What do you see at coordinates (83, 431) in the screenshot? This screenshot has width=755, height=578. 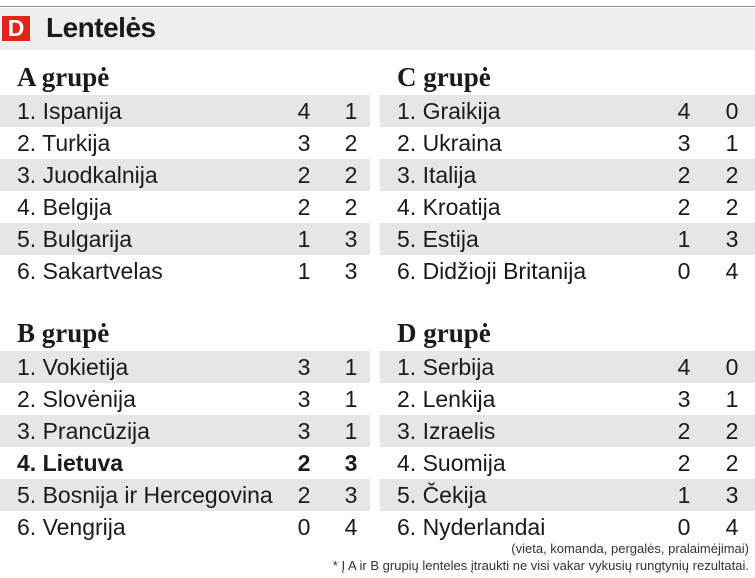 I see `team-name: 3. Prancūzija` at bounding box center [83, 431].